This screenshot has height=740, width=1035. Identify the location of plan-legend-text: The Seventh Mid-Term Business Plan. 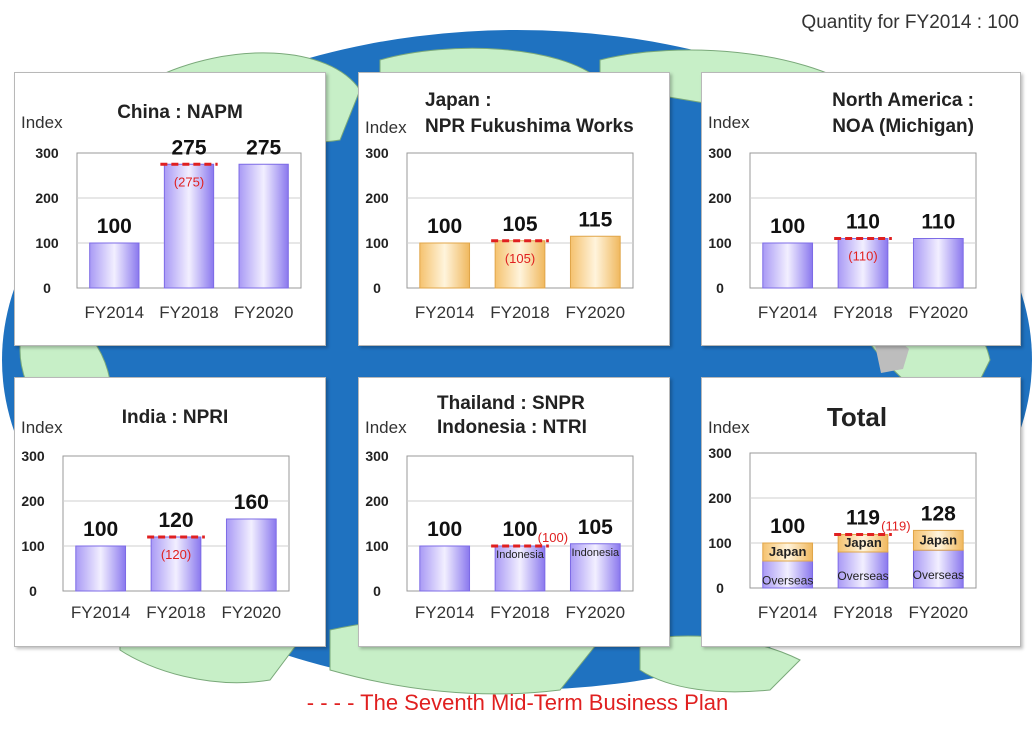
(544, 702).